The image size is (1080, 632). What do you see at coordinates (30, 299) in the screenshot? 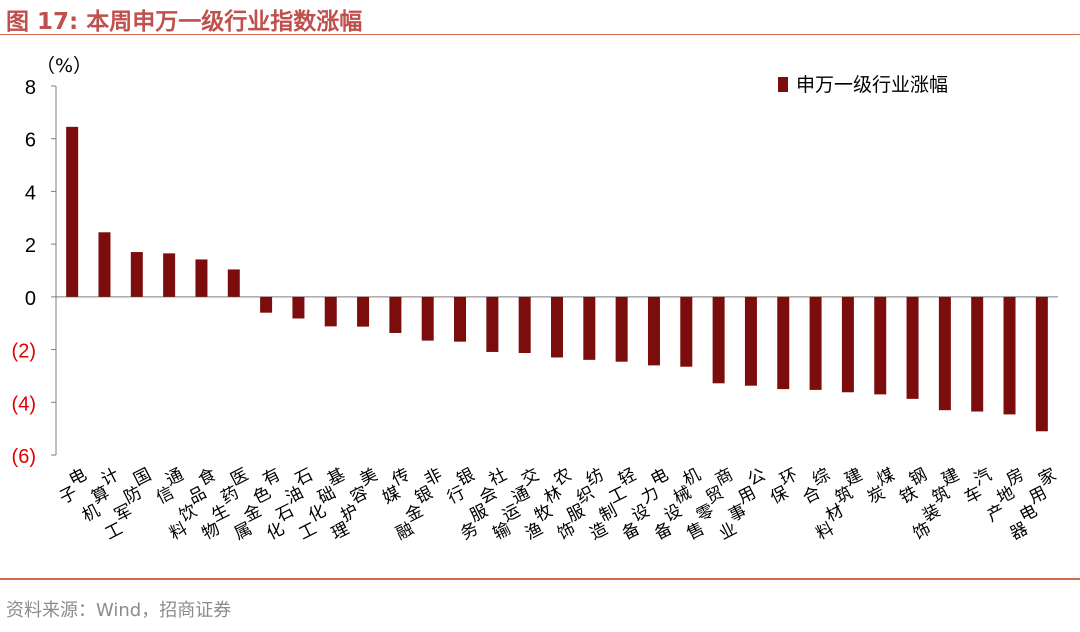
I see `y-tick-label: 0` at bounding box center [30, 299].